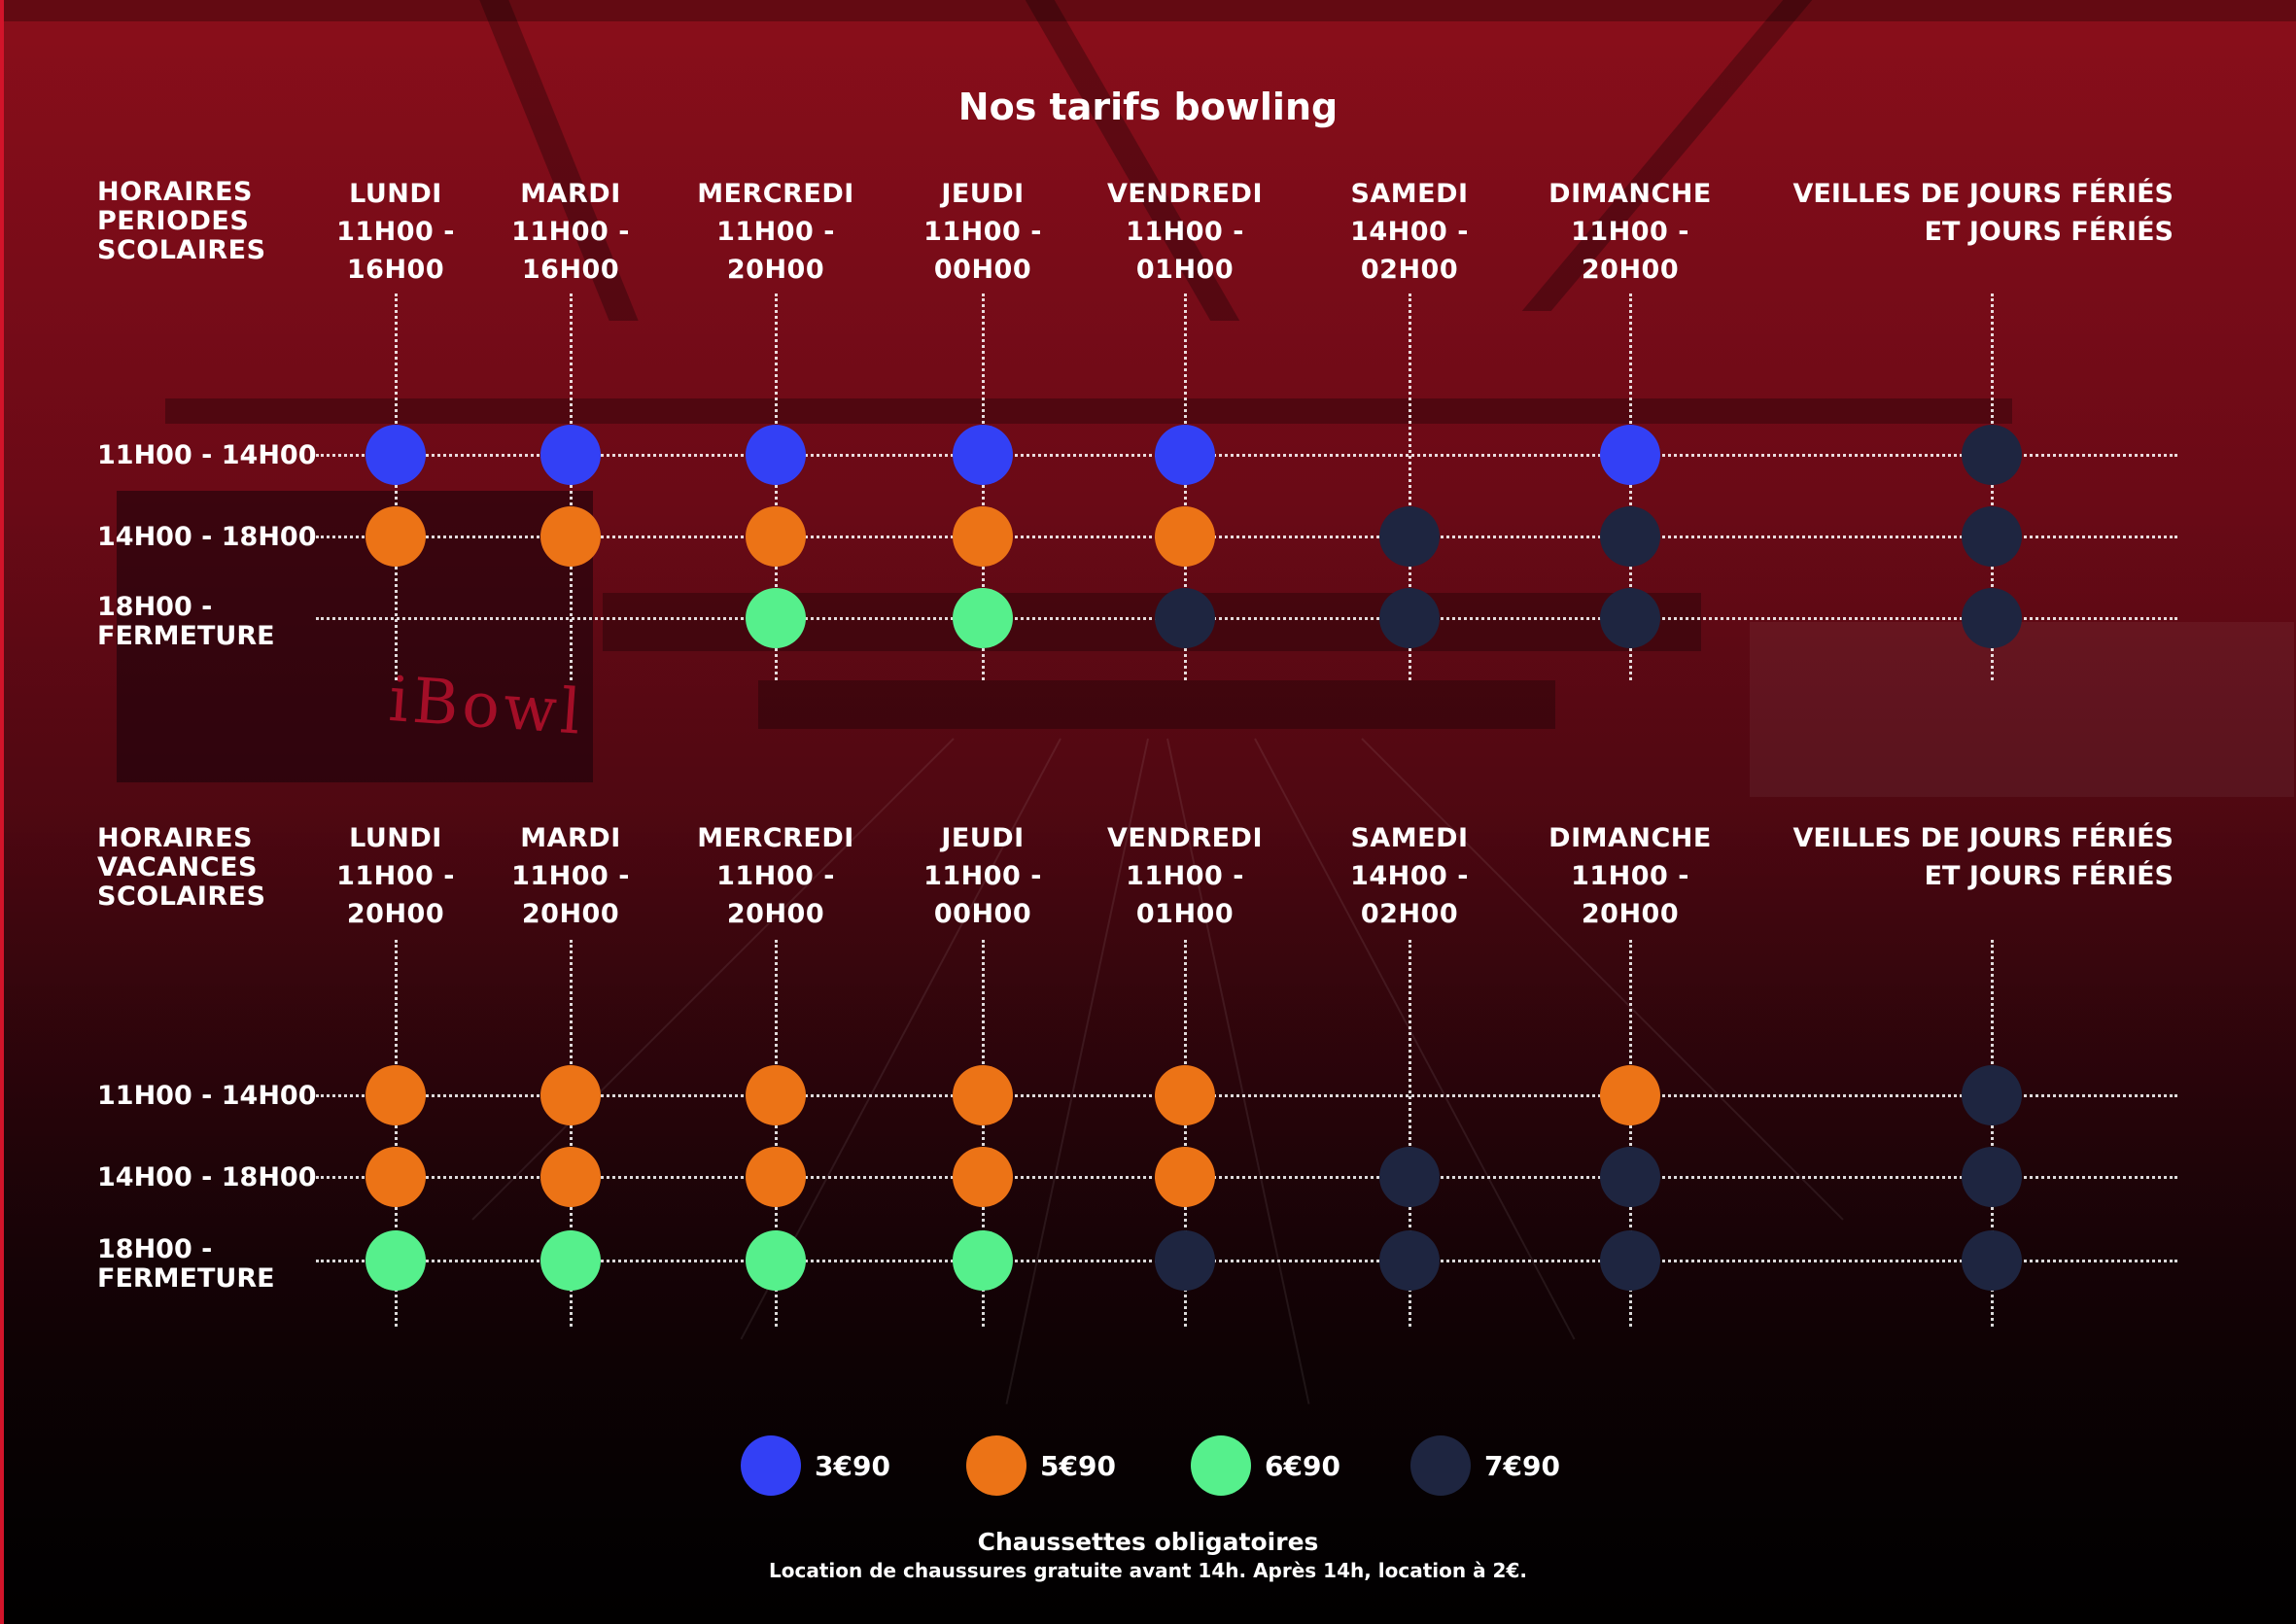 The image size is (2296, 1624). What do you see at coordinates (1409, 251) in the screenshot?
I see `day-hours: 14H00 - 02H00` at bounding box center [1409, 251].